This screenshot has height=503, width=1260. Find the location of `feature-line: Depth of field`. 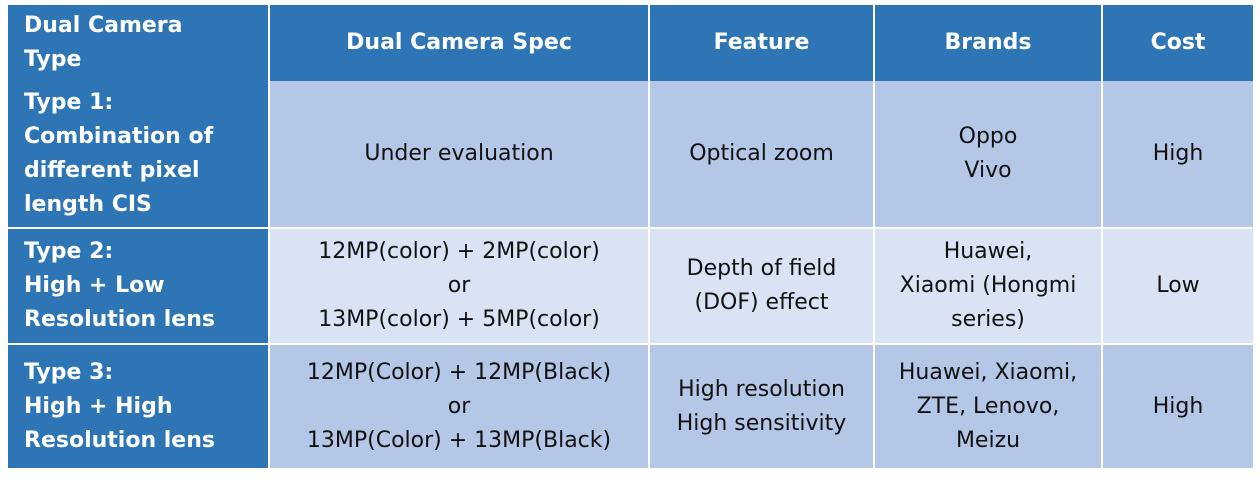

feature-line: Depth of field is located at coordinates (761, 268).